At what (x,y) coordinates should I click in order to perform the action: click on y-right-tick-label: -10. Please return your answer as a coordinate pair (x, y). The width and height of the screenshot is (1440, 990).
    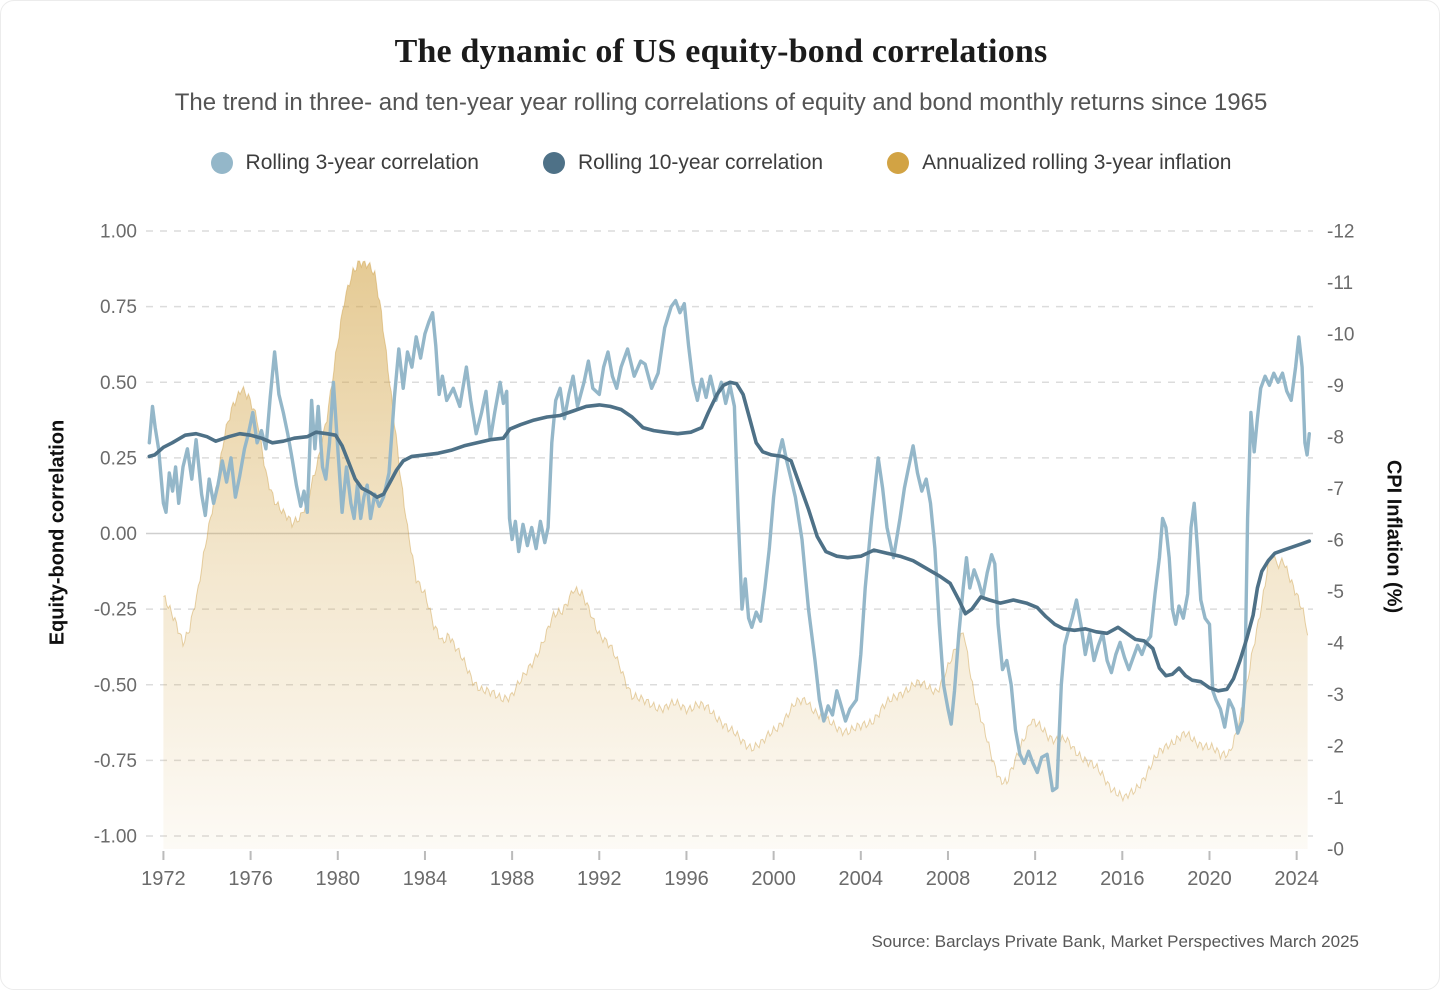
    Looking at the image, I should click on (1340, 335).